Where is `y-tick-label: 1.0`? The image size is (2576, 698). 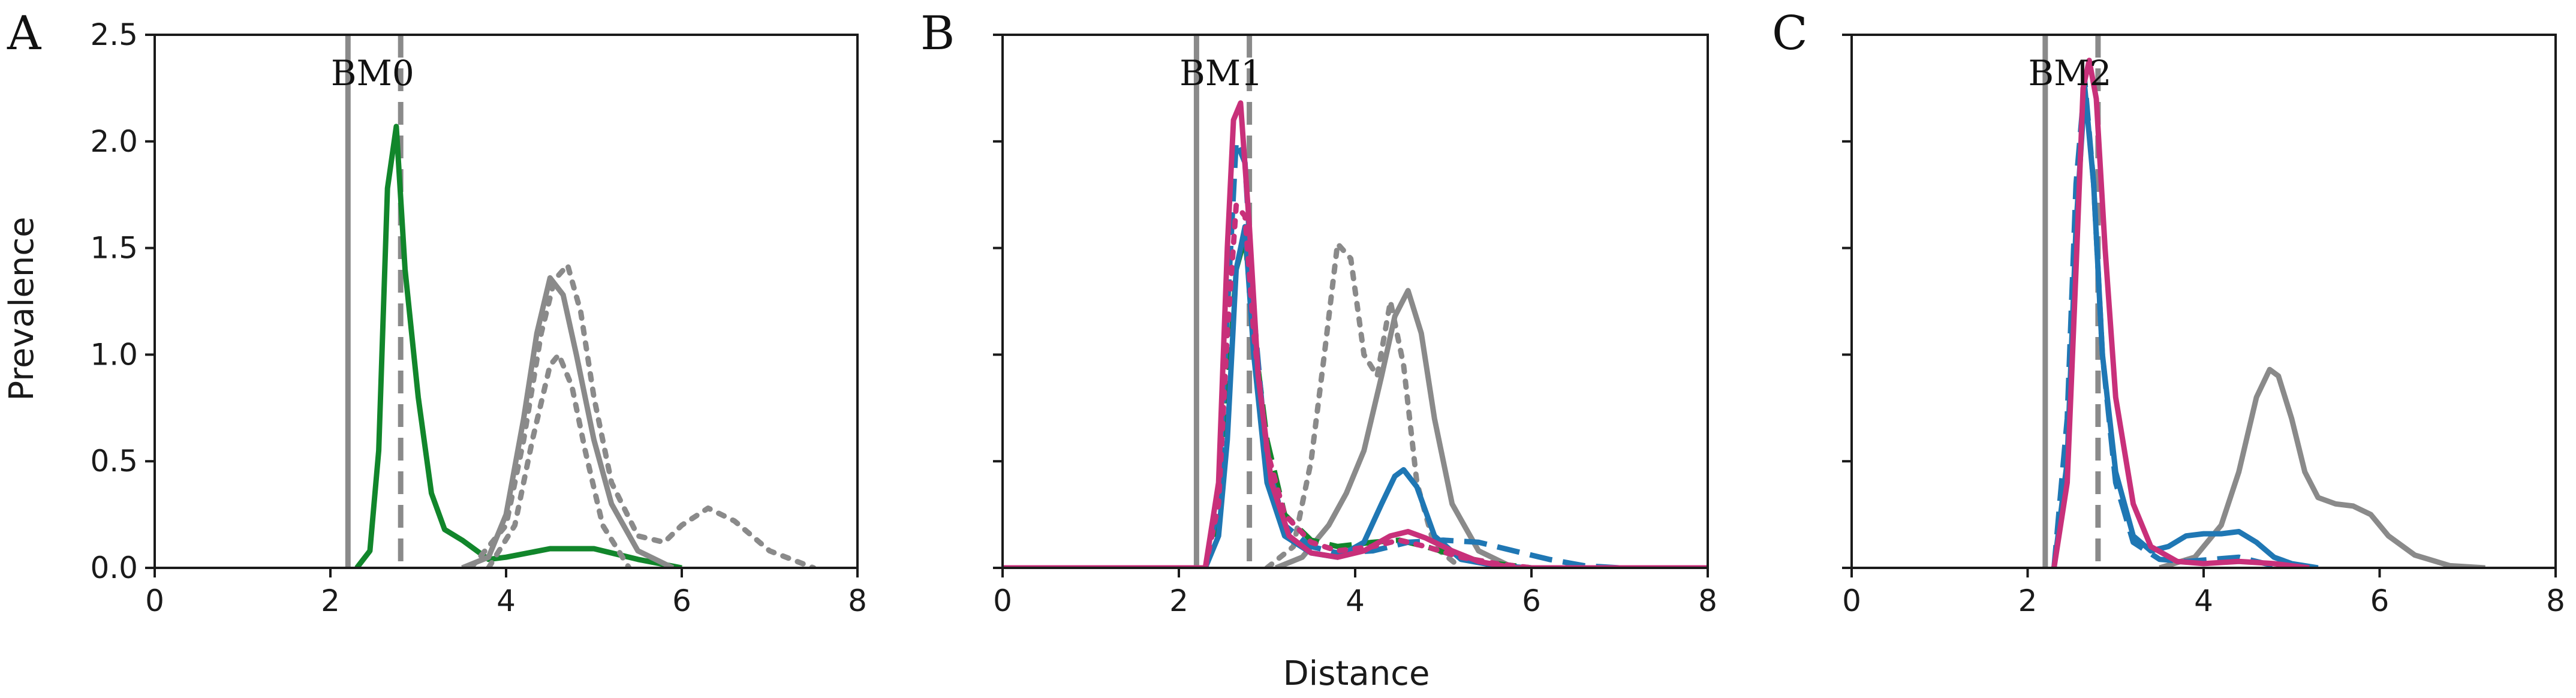
y-tick-label: 1.0 is located at coordinates (114, 354).